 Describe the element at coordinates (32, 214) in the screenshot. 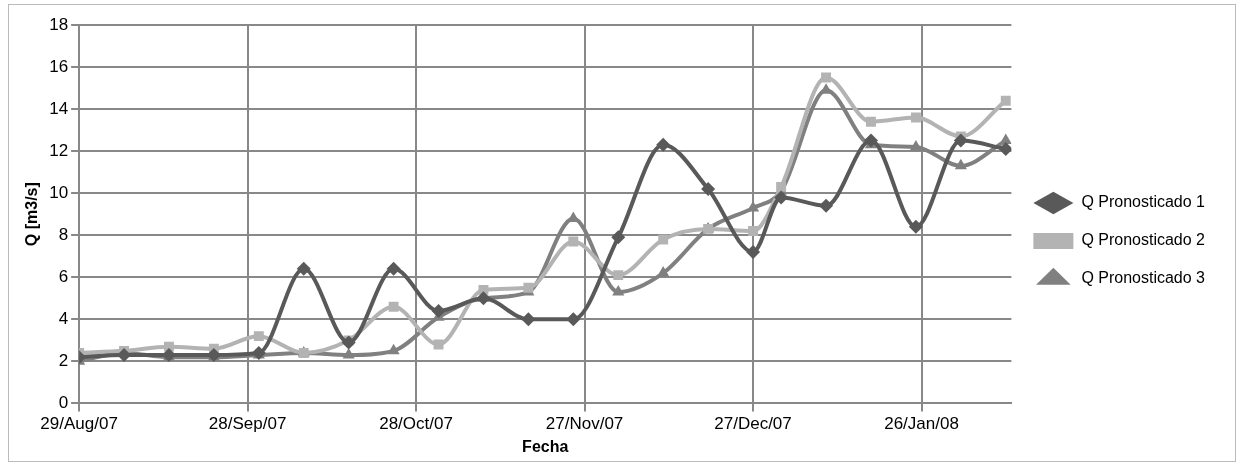

I see `y-axis-title: Q [m3/s]` at that location.